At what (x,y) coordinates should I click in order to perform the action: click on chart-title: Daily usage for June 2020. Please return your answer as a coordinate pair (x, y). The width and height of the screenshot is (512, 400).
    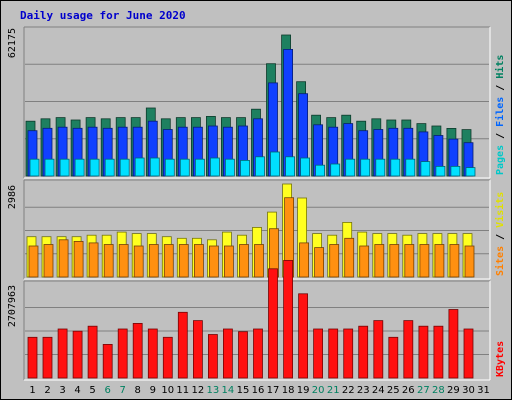
    Looking at the image, I should click on (103, 15).